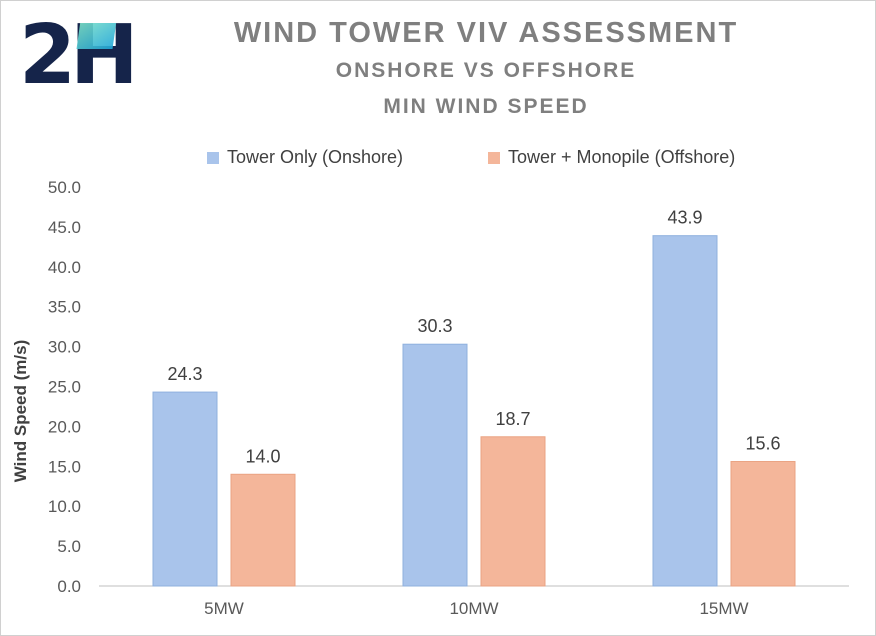 This screenshot has height=636, width=876. I want to click on data-label: 24.3, so click(184, 374).